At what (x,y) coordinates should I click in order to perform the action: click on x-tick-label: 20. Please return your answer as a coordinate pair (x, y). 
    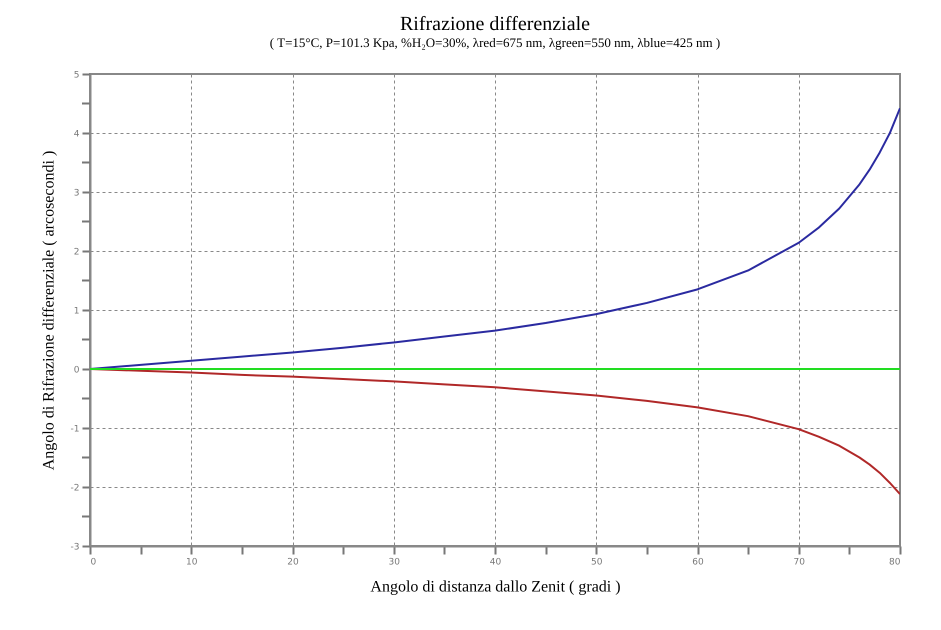
    Looking at the image, I should click on (293, 563).